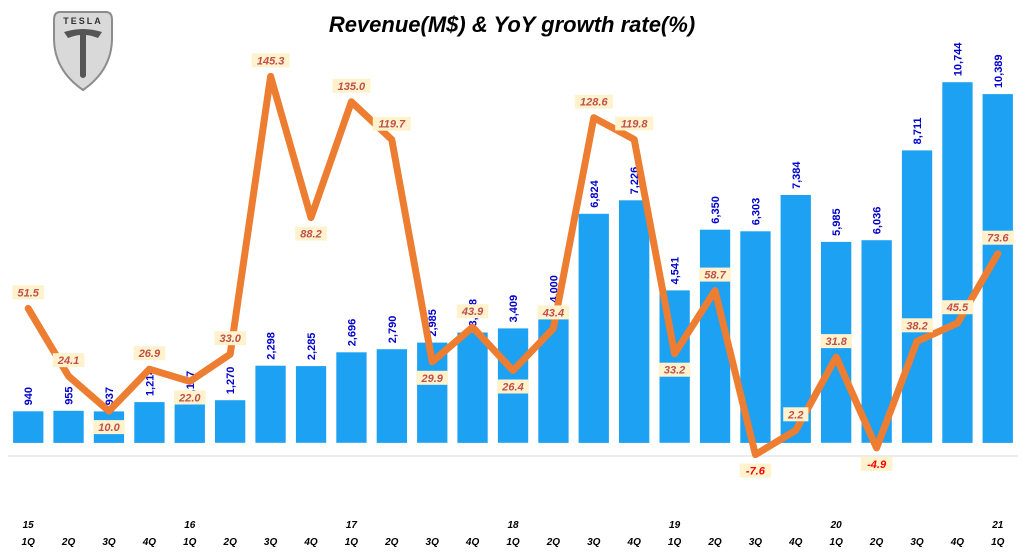  What do you see at coordinates (110, 396) in the screenshot?
I see `revenue-value-label: 937` at bounding box center [110, 396].